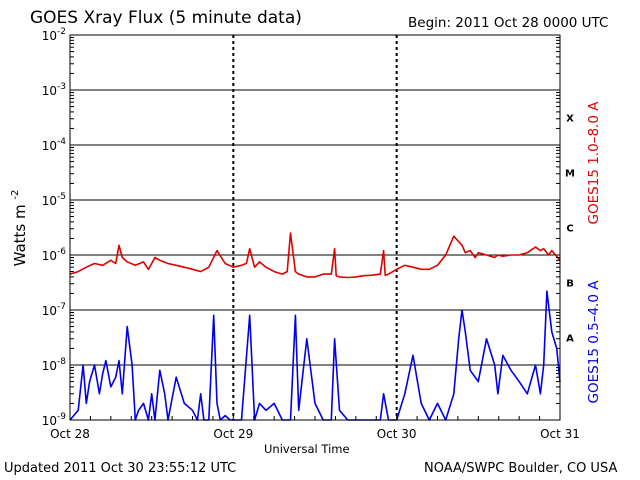  What do you see at coordinates (594, 342) in the screenshot?
I see `legend-entry: GOES15 0.5–4.0 A` at bounding box center [594, 342].